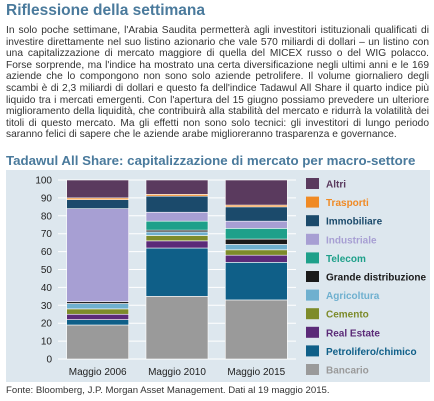  What do you see at coordinates (346, 259) in the screenshot?
I see `legend-label: Telecom` at bounding box center [346, 259].